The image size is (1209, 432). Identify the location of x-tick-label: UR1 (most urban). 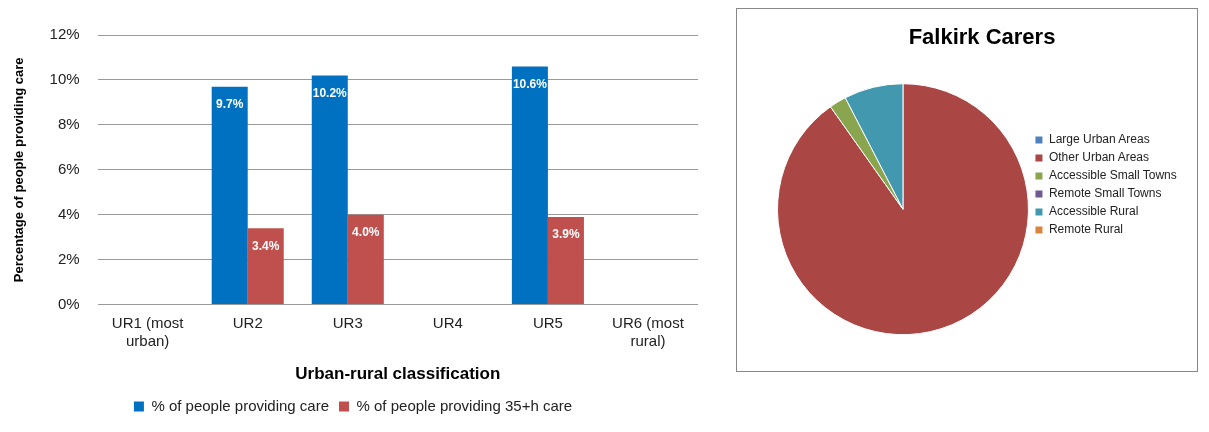
(148, 331).